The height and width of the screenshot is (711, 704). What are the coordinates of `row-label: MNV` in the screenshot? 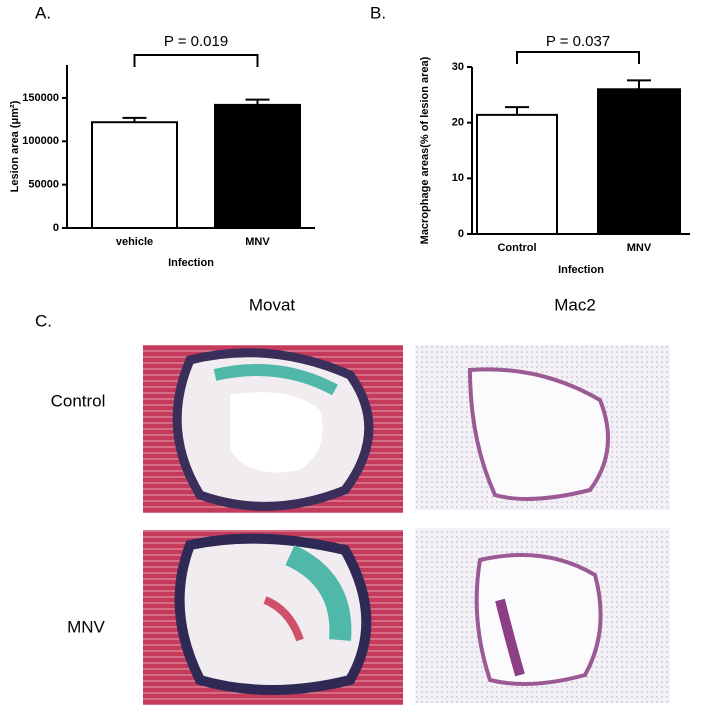 It's located at (86, 626).